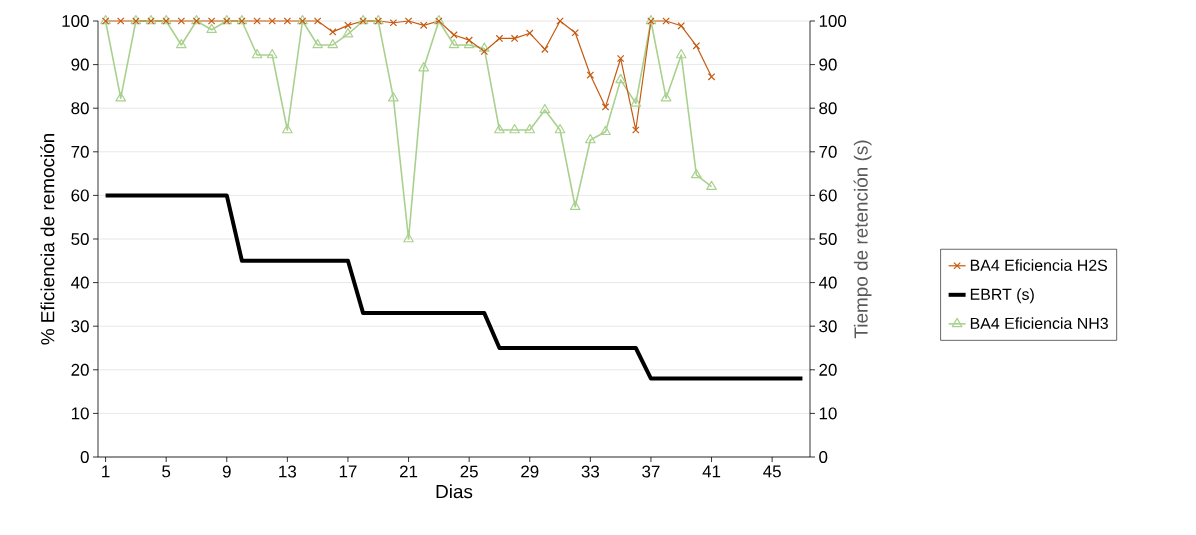 Image resolution: width=1196 pixels, height=535 pixels. What do you see at coordinates (80, 239) in the screenshot?
I see `y-tick-label: 50` at bounding box center [80, 239].